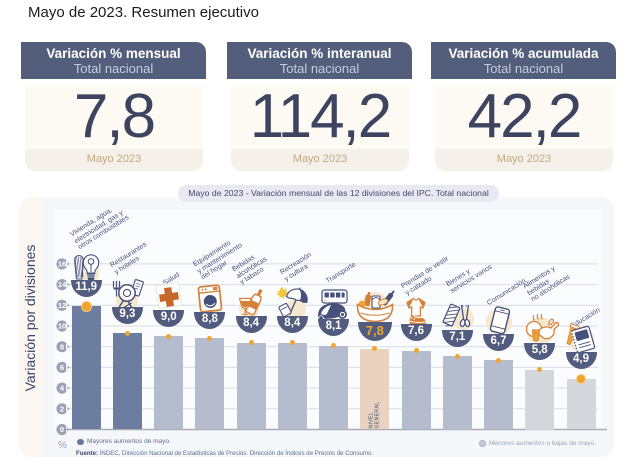  What do you see at coordinates (62, 264) in the screenshot?
I see `svg-text: 16` at bounding box center [62, 264].